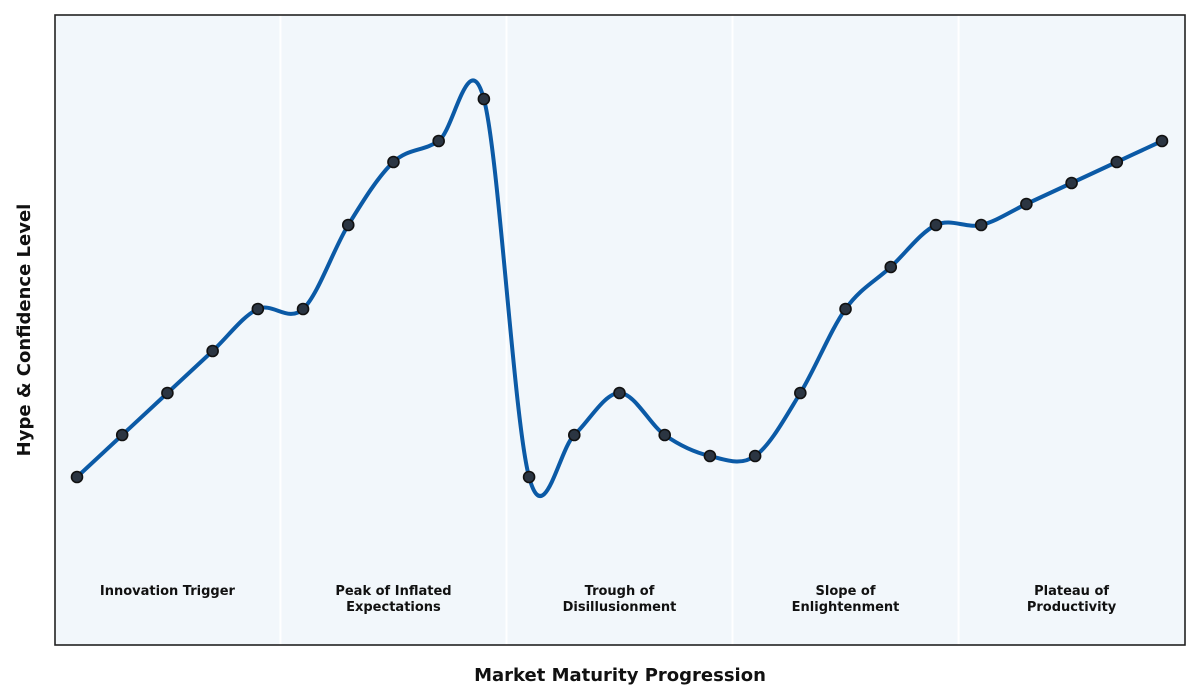 This screenshot has width=1200, height=700. Describe the element at coordinates (620, 599) in the screenshot. I see `phase-label: Trough of Disillusionment` at that location.